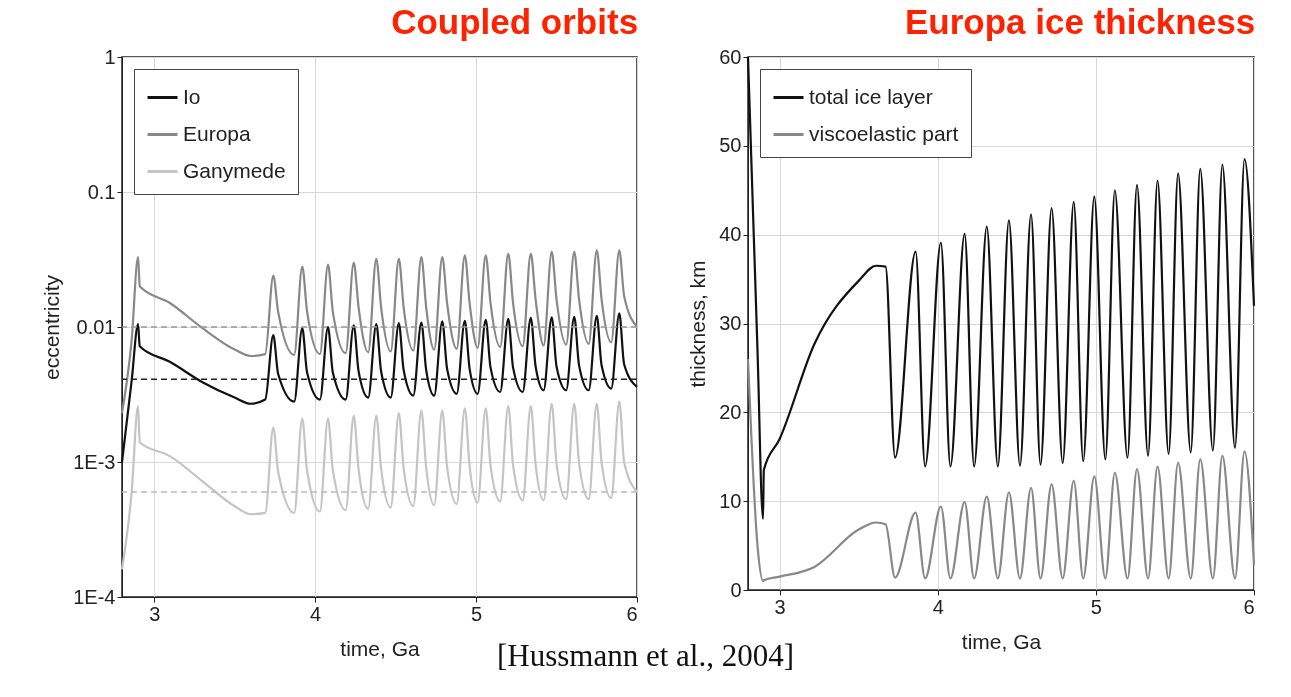 The height and width of the screenshot is (697, 1291). Describe the element at coordinates (730, 500) in the screenshot. I see `y-tick-label: 10` at that location.